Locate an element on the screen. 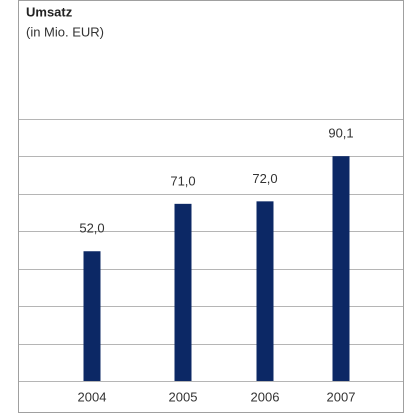  x-tick-label: 2006 is located at coordinates (265, 396).